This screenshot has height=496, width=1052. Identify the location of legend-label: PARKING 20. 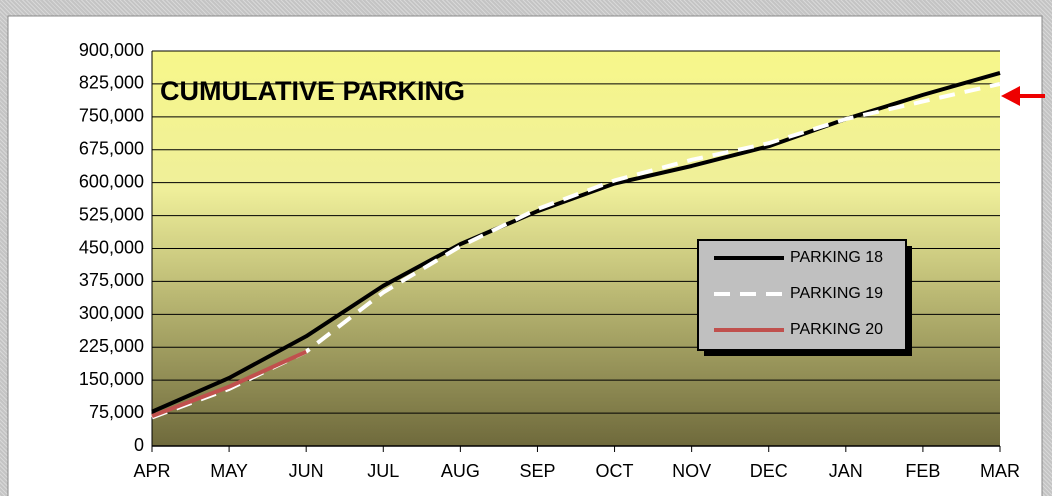
(836, 329).